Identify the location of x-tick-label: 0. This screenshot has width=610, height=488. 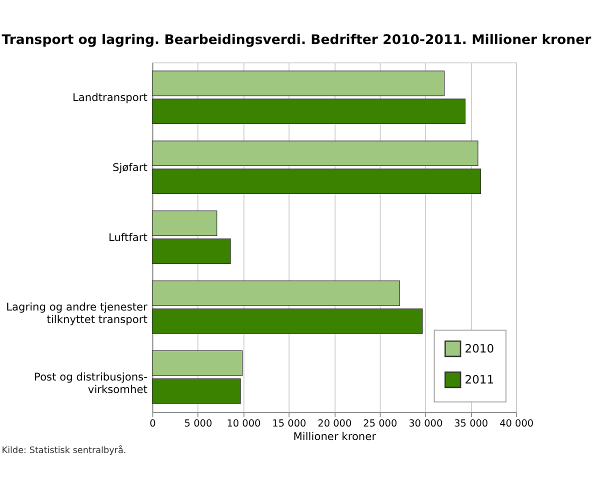
(153, 424).